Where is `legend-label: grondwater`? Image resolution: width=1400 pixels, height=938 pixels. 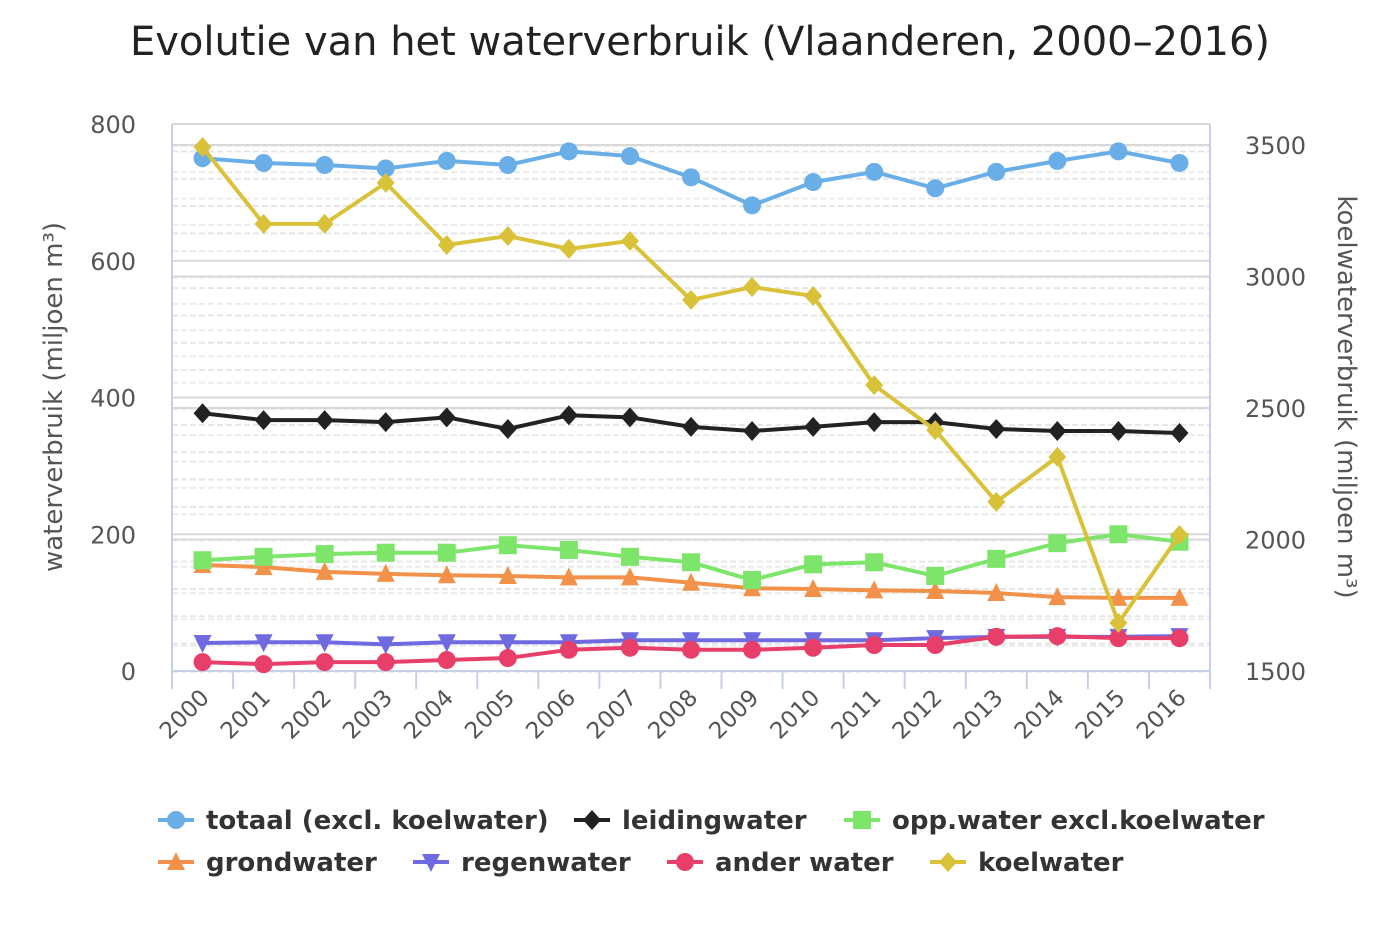
legend-label: grondwater is located at coordinates (291, 863).